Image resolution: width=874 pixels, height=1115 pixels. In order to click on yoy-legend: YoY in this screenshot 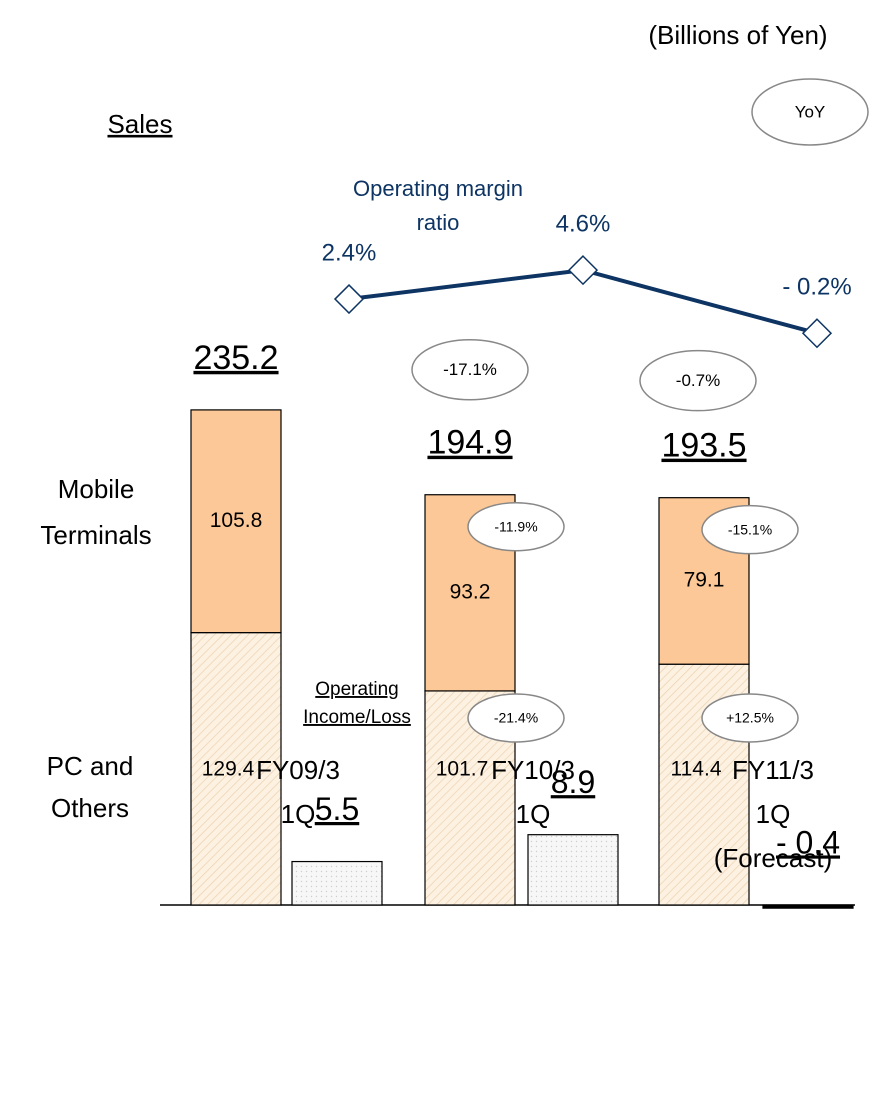, I will do `click(810, 111)`.